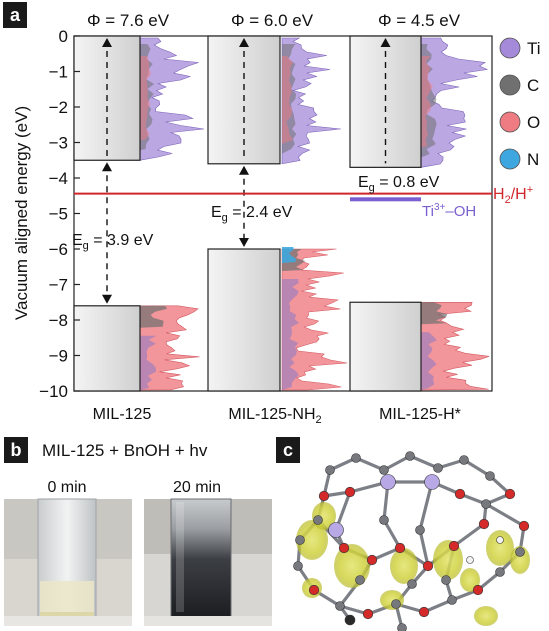  I want to click on panel-b-badge, so click(16, 450).